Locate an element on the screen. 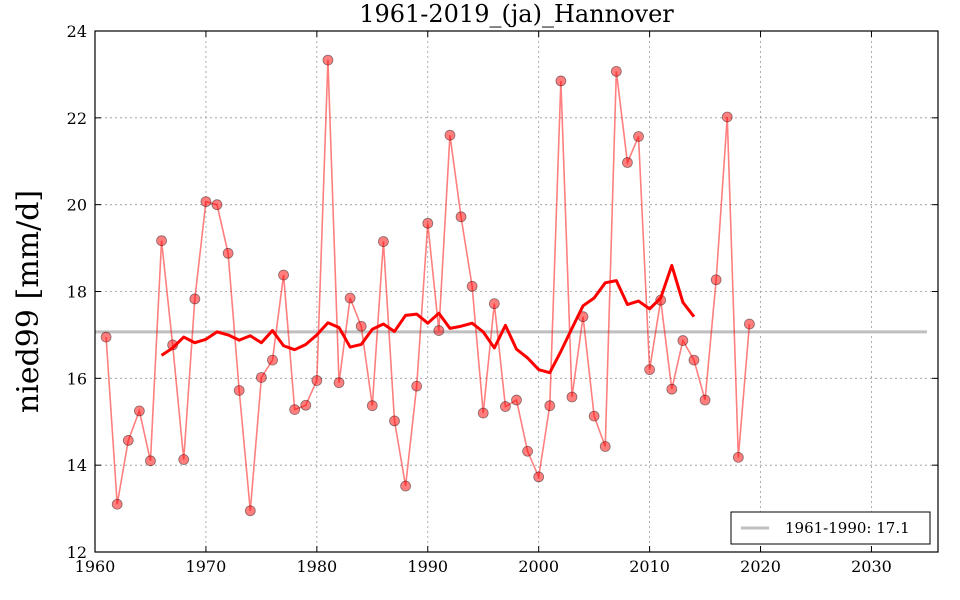  legend-label: 1961-1990: 17.1 is located at coordinates (847, 528).